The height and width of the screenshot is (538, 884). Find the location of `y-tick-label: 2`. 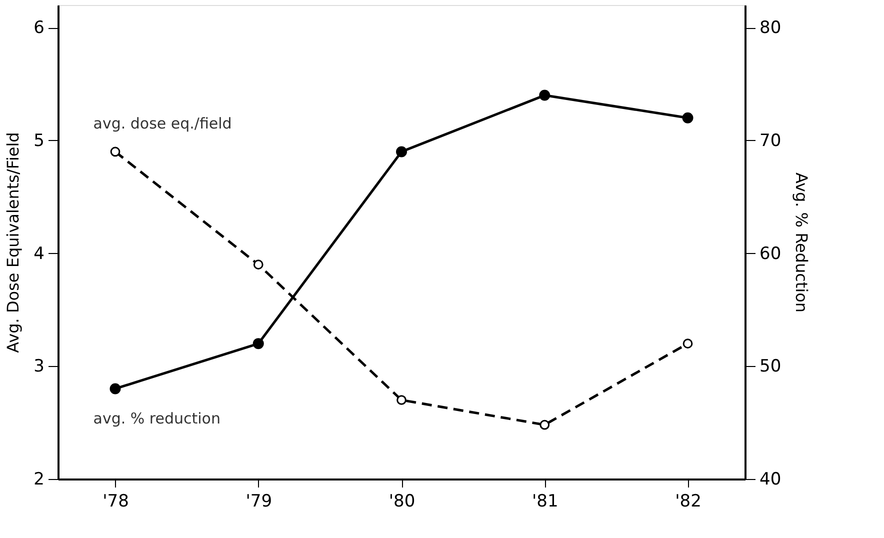

y-tick-label: 2 is located at coordinates (39, 480).